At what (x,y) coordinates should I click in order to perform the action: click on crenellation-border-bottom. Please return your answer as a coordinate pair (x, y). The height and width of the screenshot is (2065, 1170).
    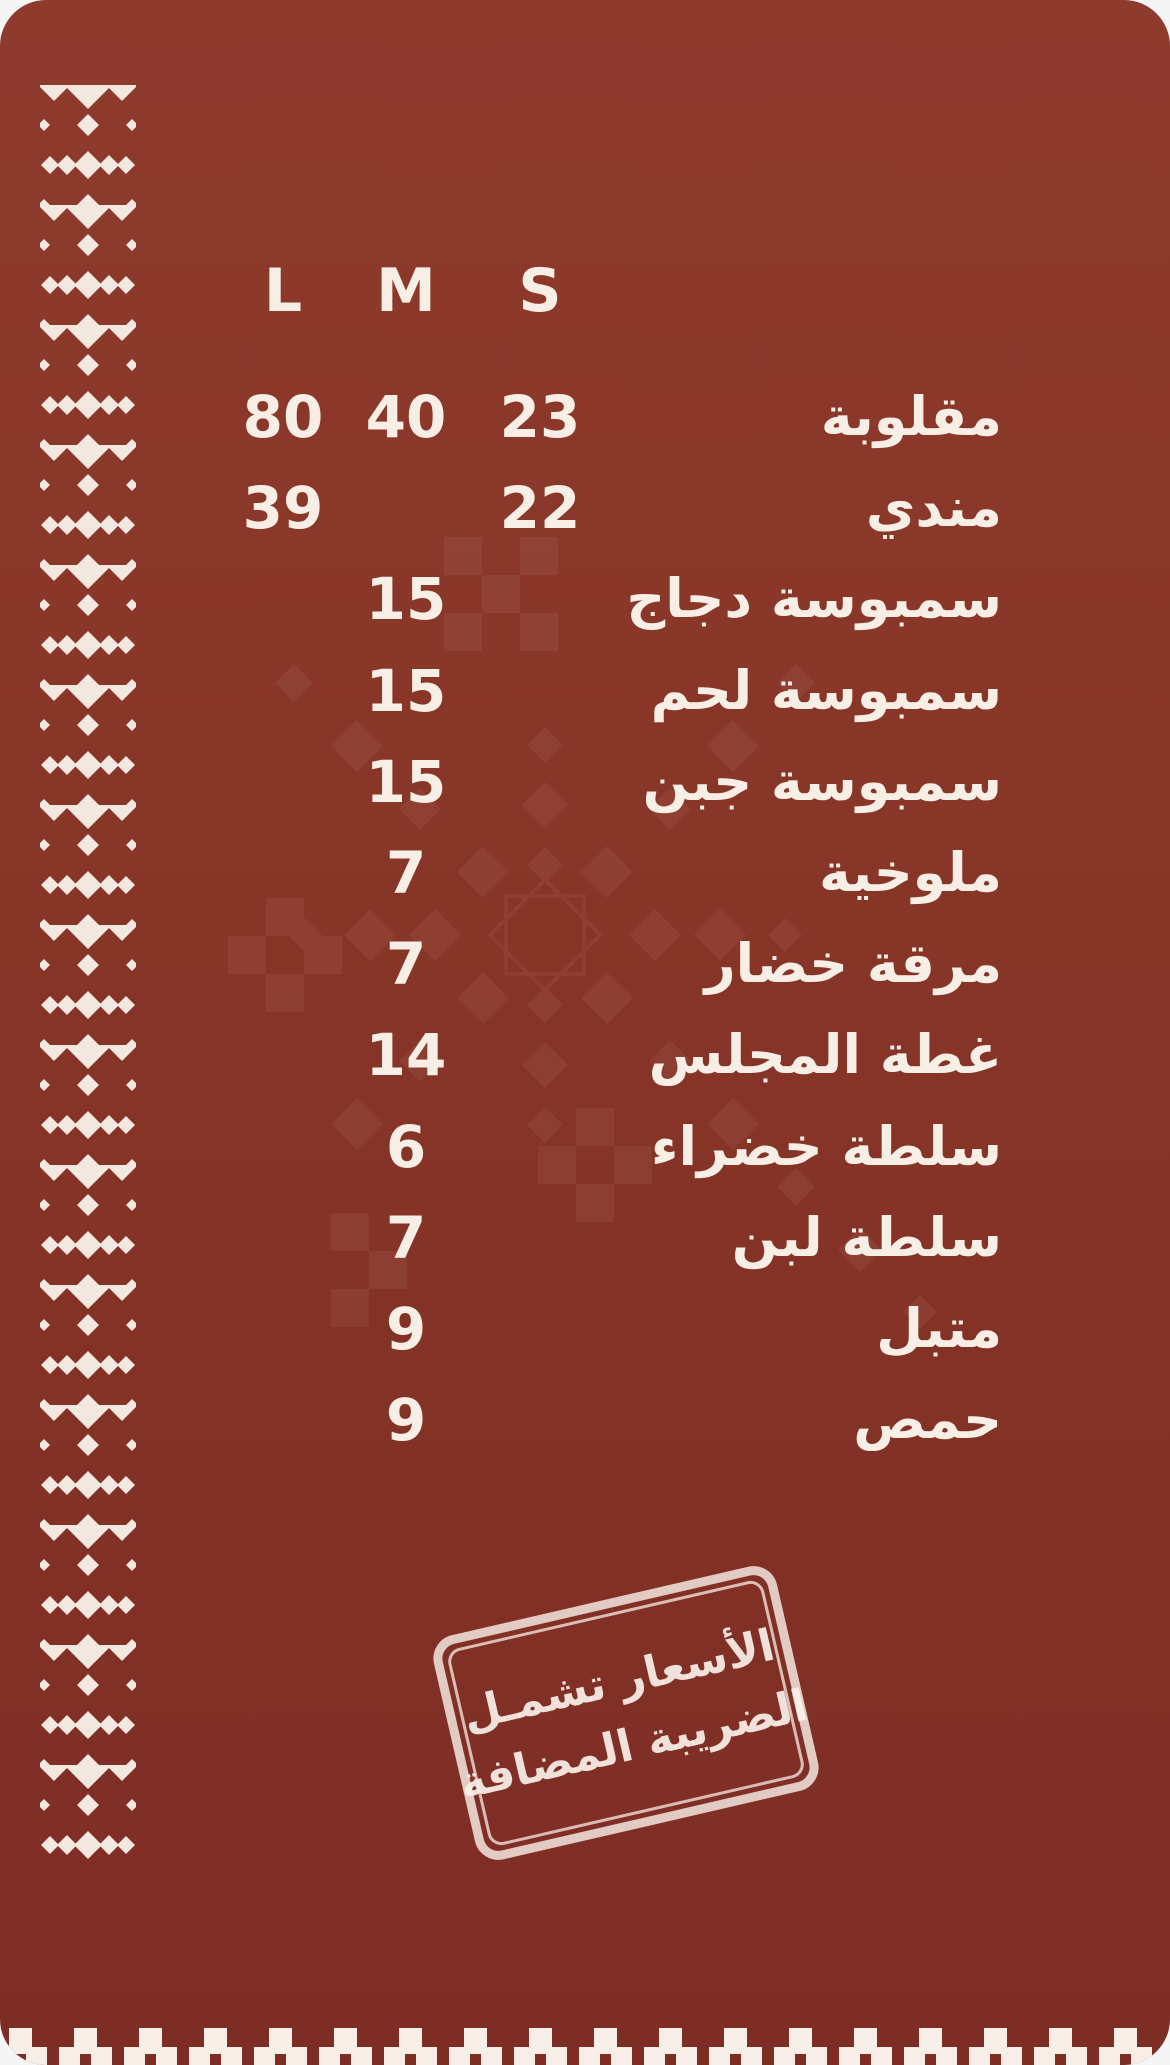
    Looking at the image, I should click on (585, 2046).